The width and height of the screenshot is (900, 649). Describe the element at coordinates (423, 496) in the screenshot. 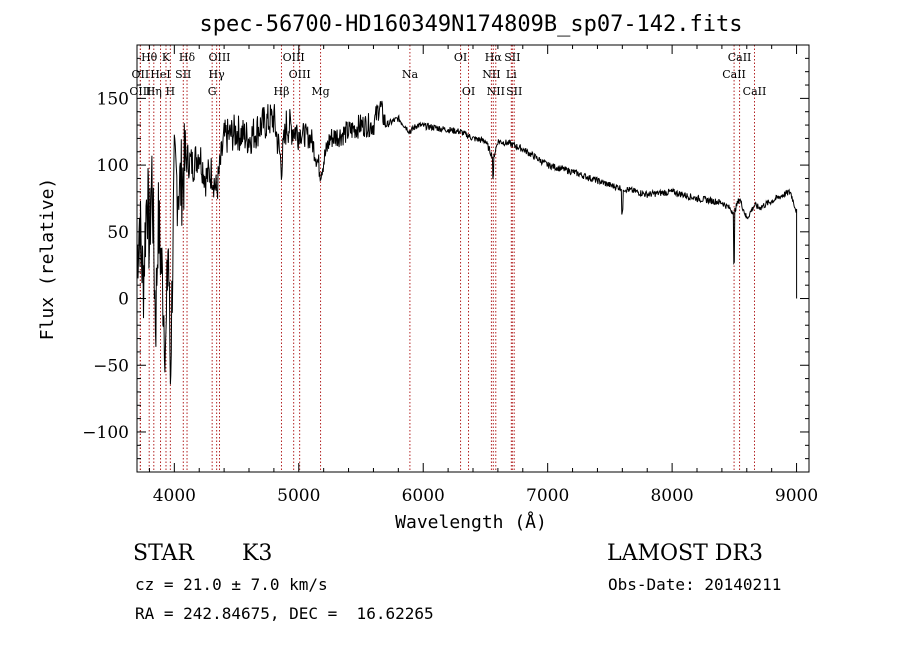

I see `x-tick-label: 6000` at that location.